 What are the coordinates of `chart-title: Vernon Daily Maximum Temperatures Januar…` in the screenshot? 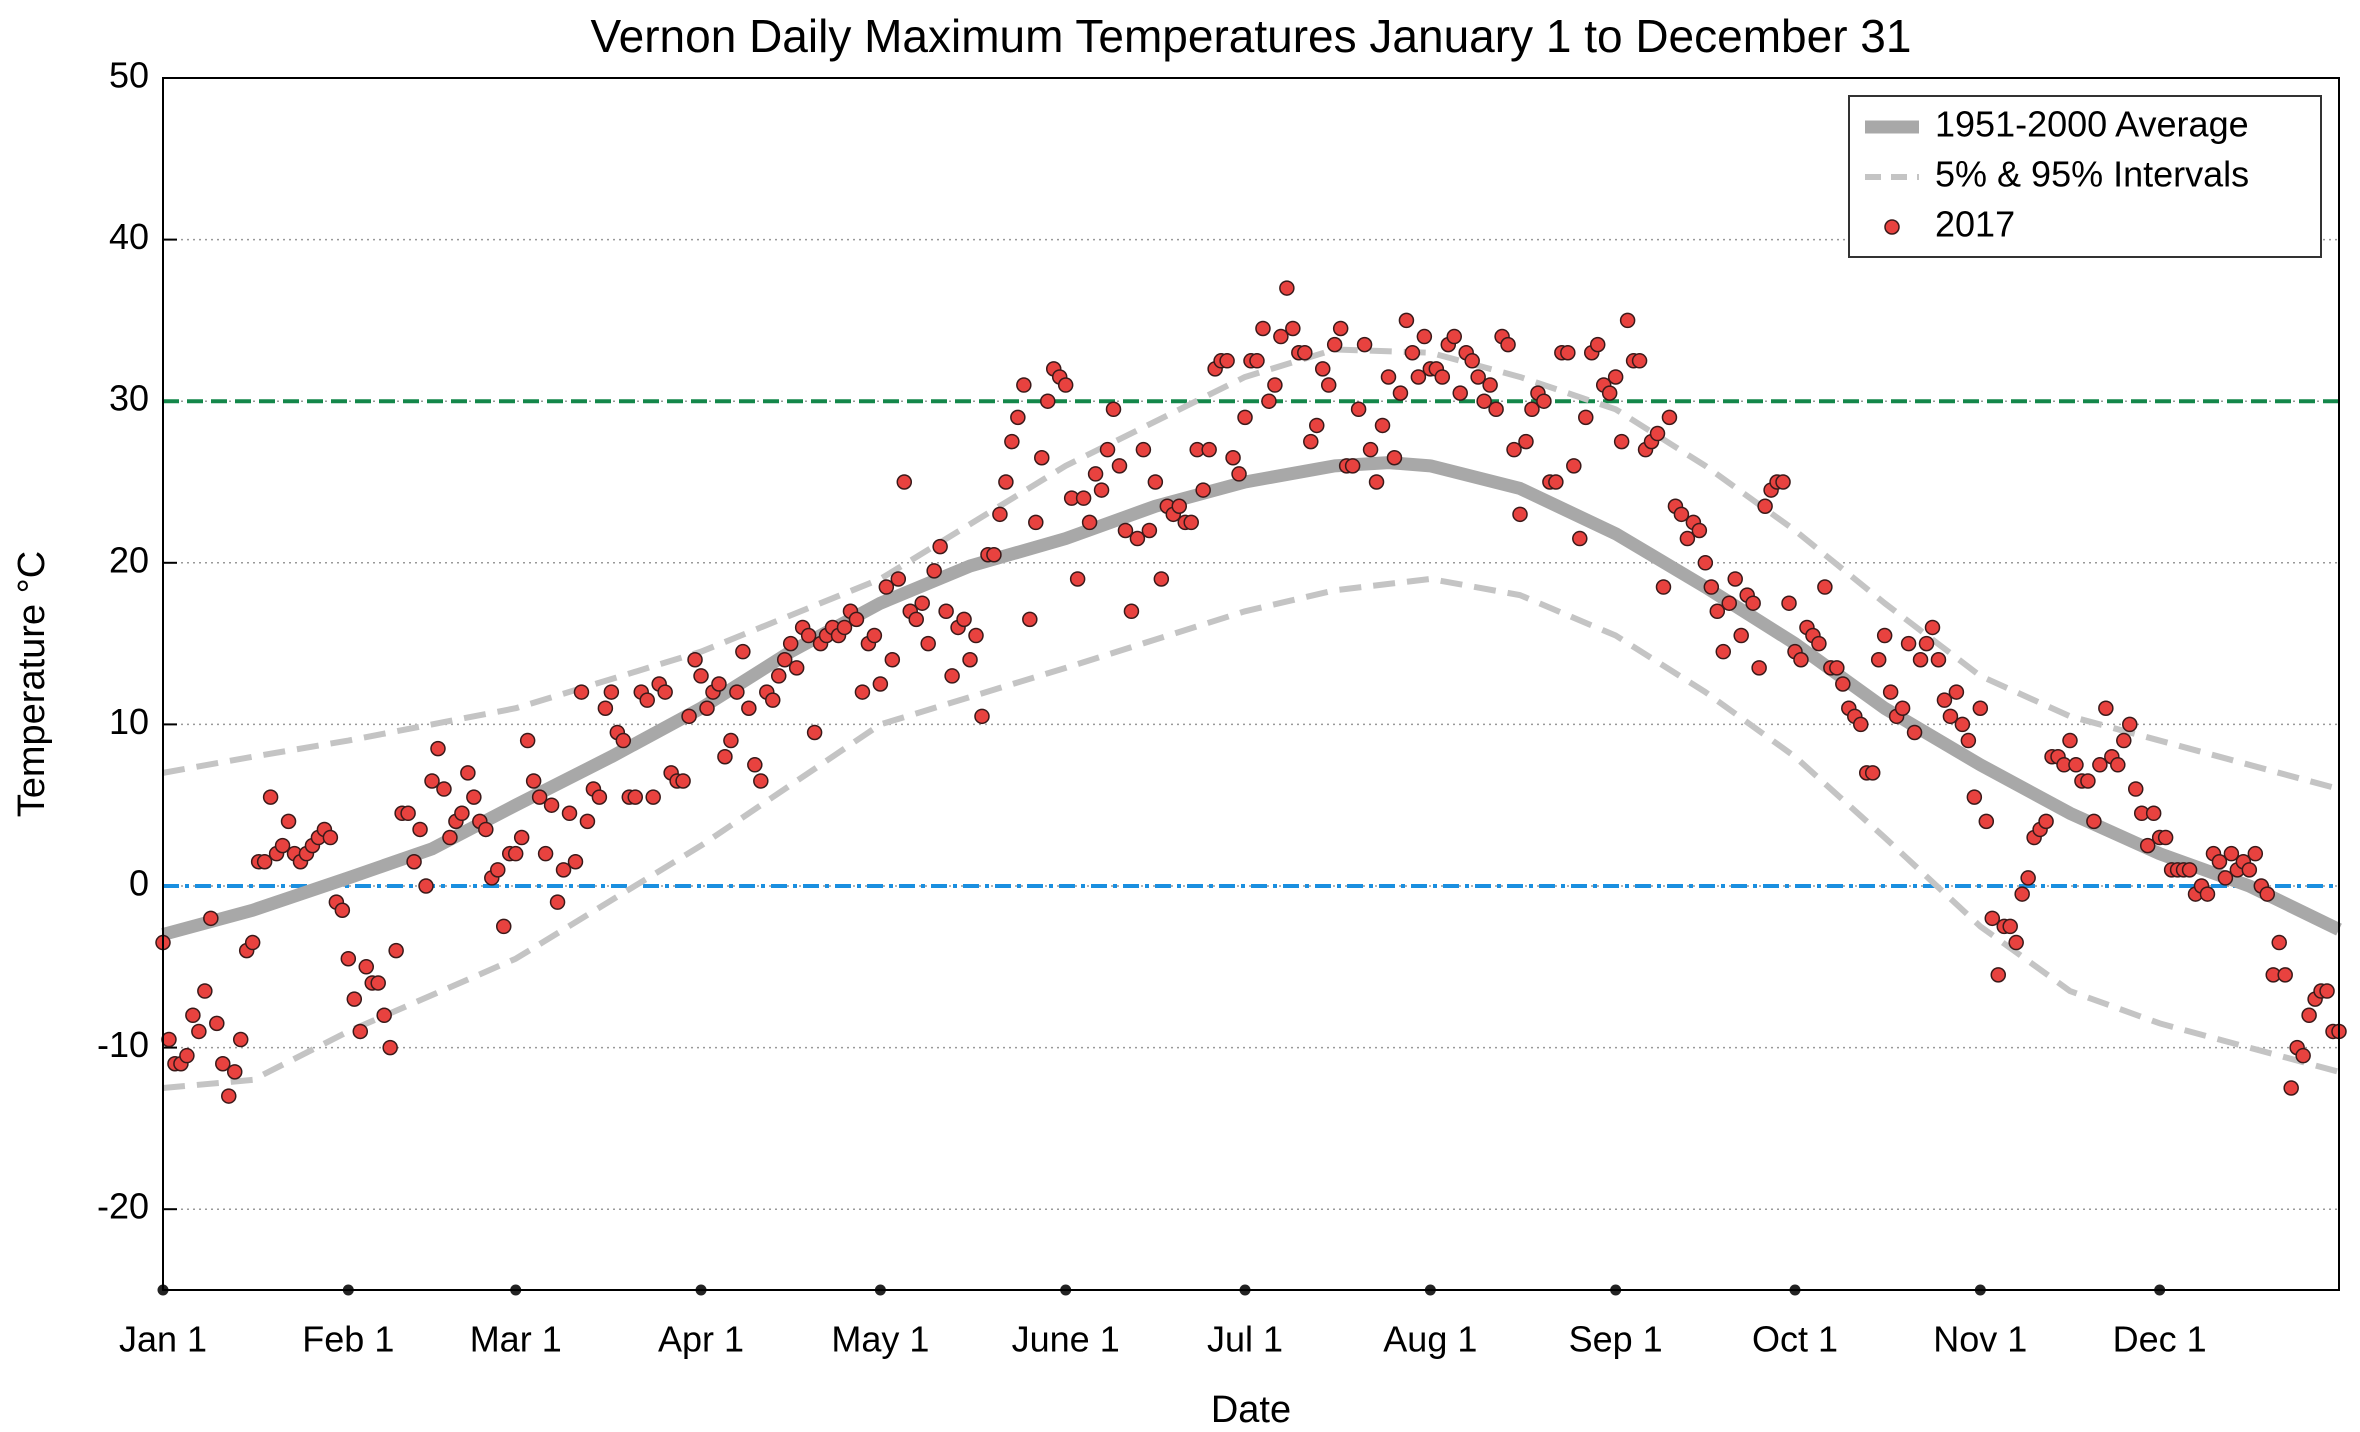 It's located at (1251, 36).